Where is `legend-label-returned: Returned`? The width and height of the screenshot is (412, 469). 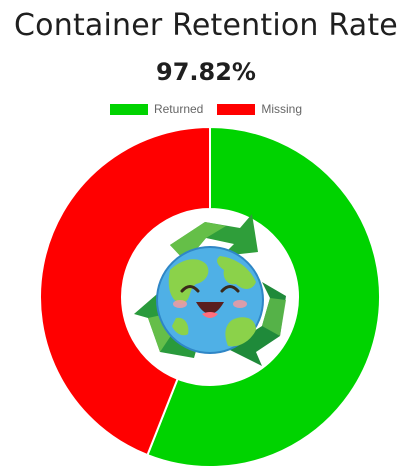 legend-label-returned: Returned is located at coordinates (178, 109).